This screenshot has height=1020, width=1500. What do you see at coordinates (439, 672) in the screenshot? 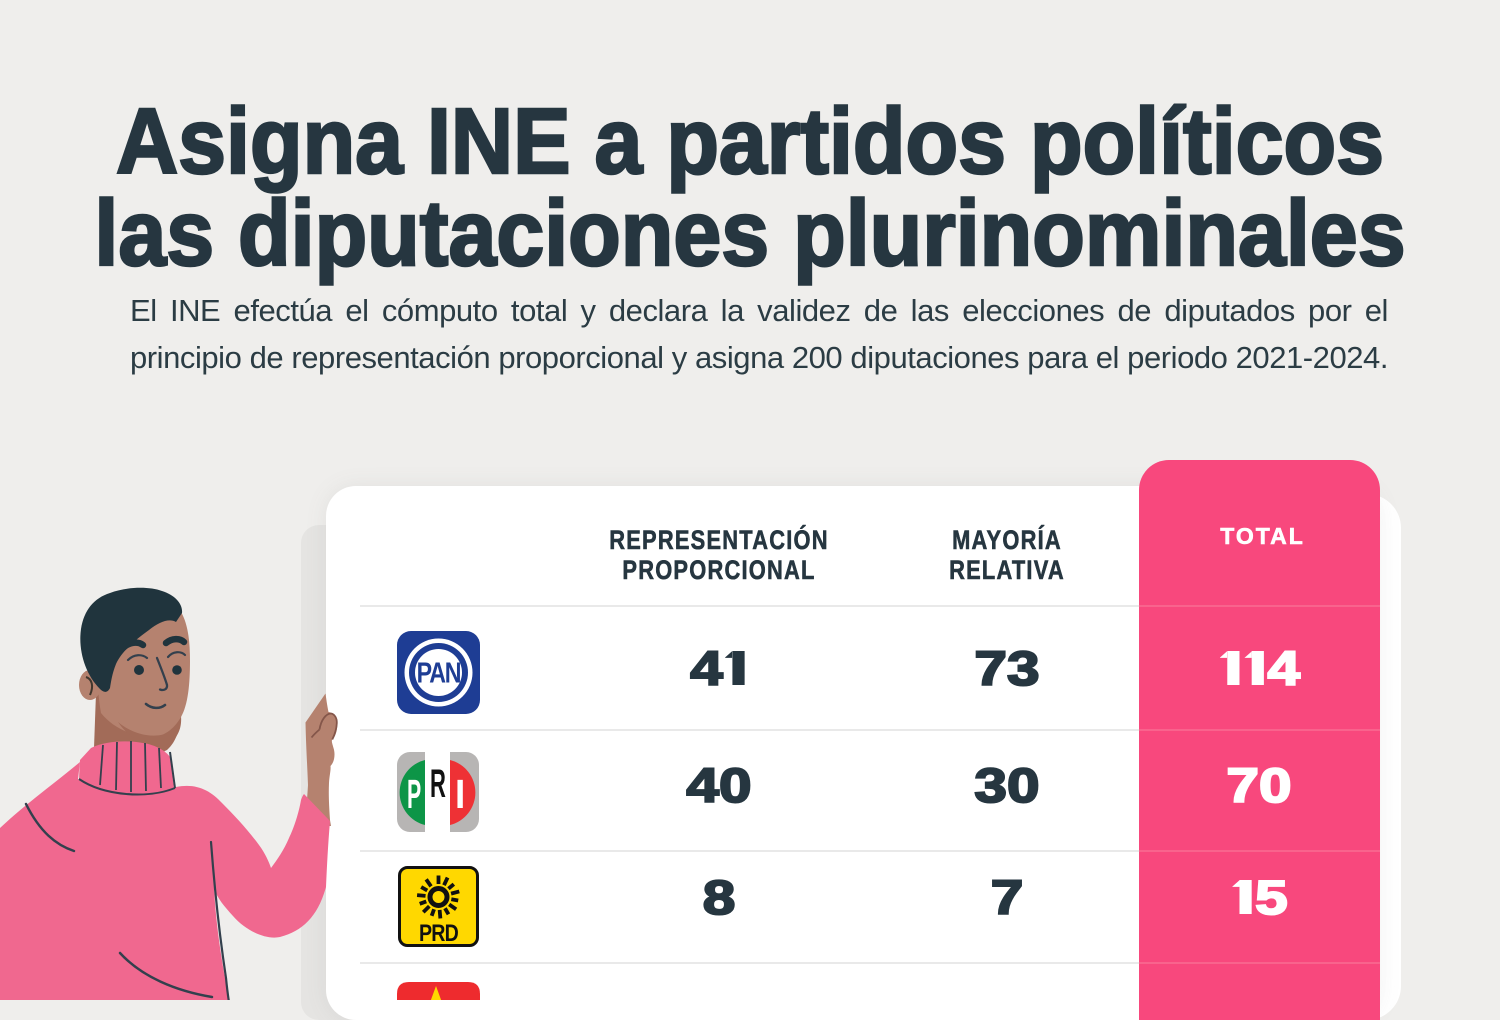
I see `svg-text: PAN` at bounding box center [439, 672].